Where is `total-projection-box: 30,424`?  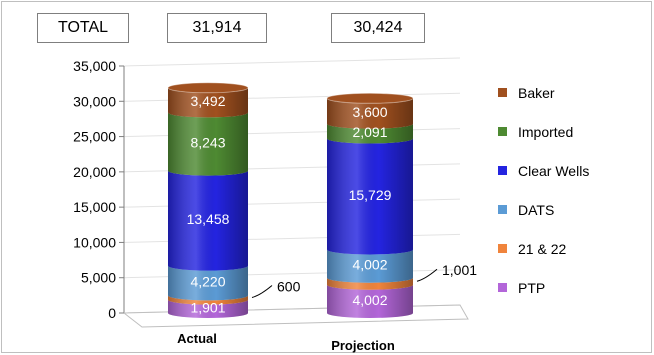 total-projection-box: 30,424 is located at coordinates (378, 28).